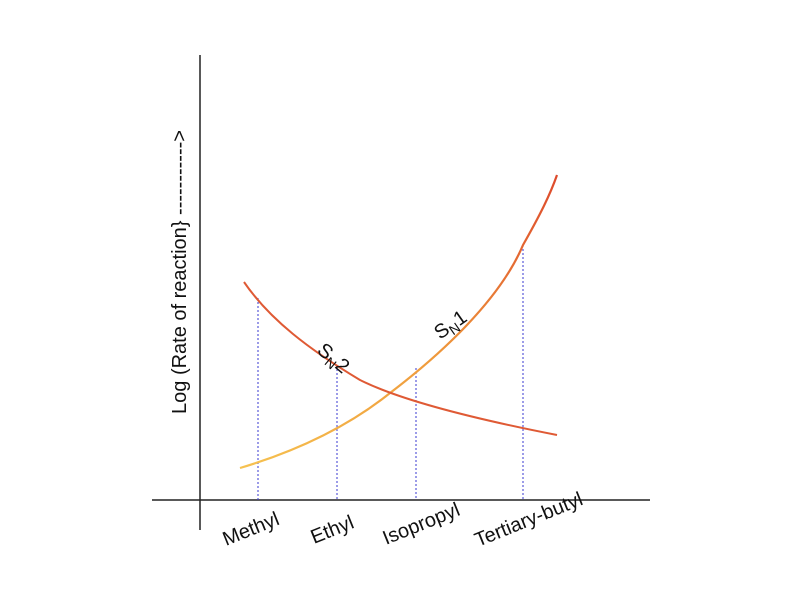  What do you see at coordinates (251, 529) in the screenshot?
I see `category-label: Methyl` at bounding box center [251, 529].